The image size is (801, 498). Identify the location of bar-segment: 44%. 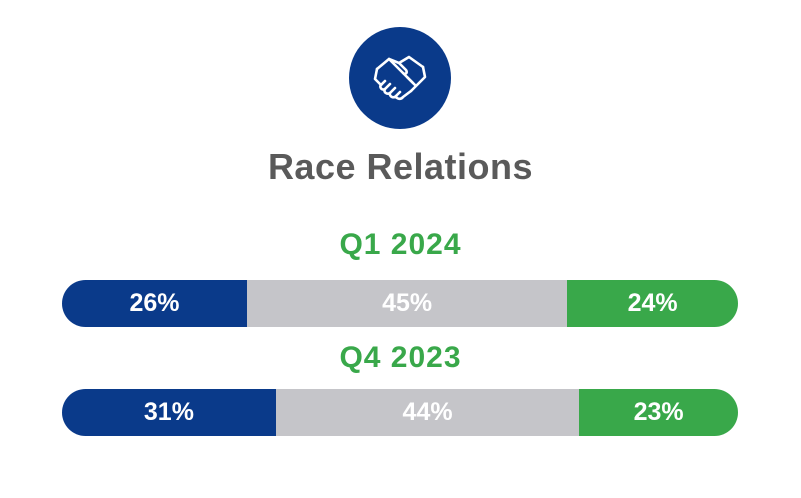
(427, 412).